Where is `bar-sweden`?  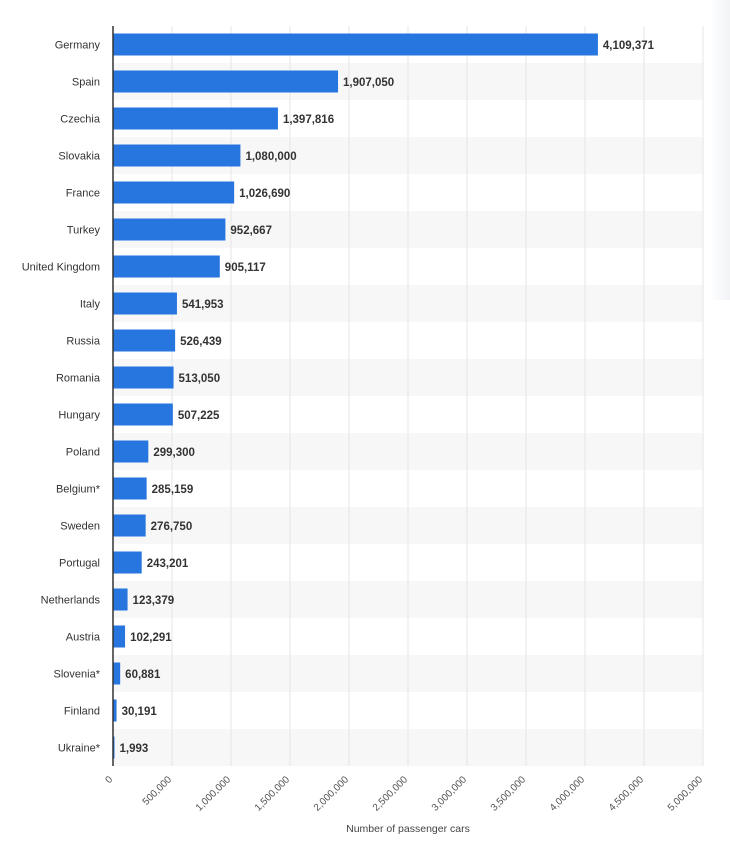 bar-sweden is located at coordinates (129, 525).